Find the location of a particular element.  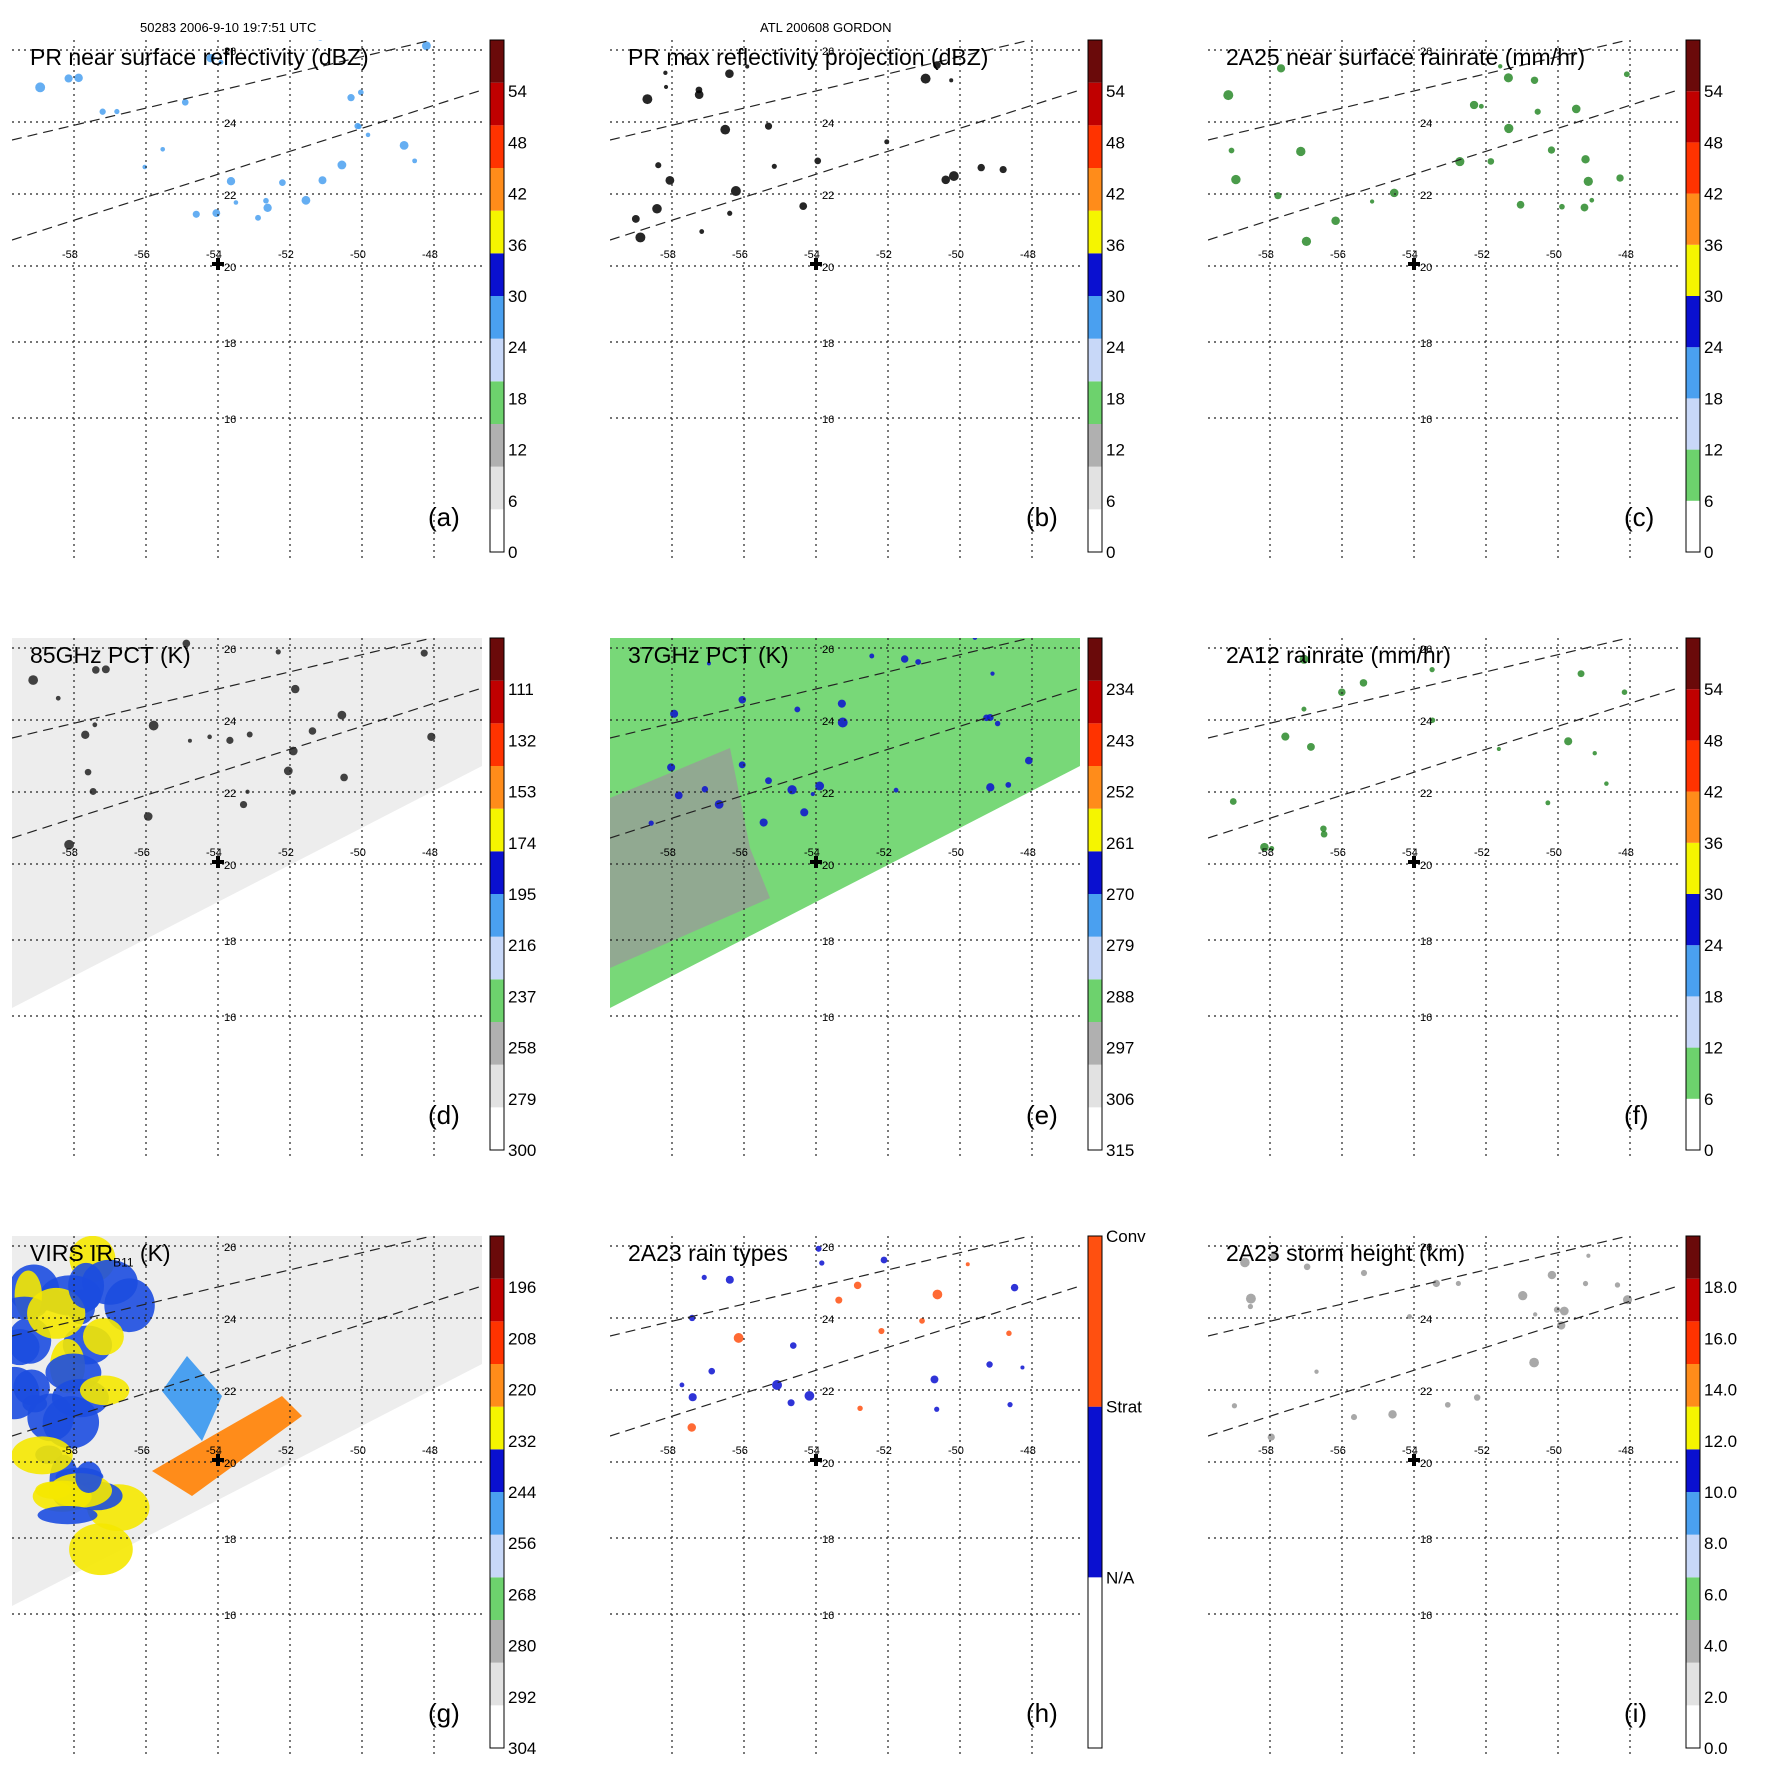

panel-title: 2A23 rain types is located at coordinates (708, 1253).